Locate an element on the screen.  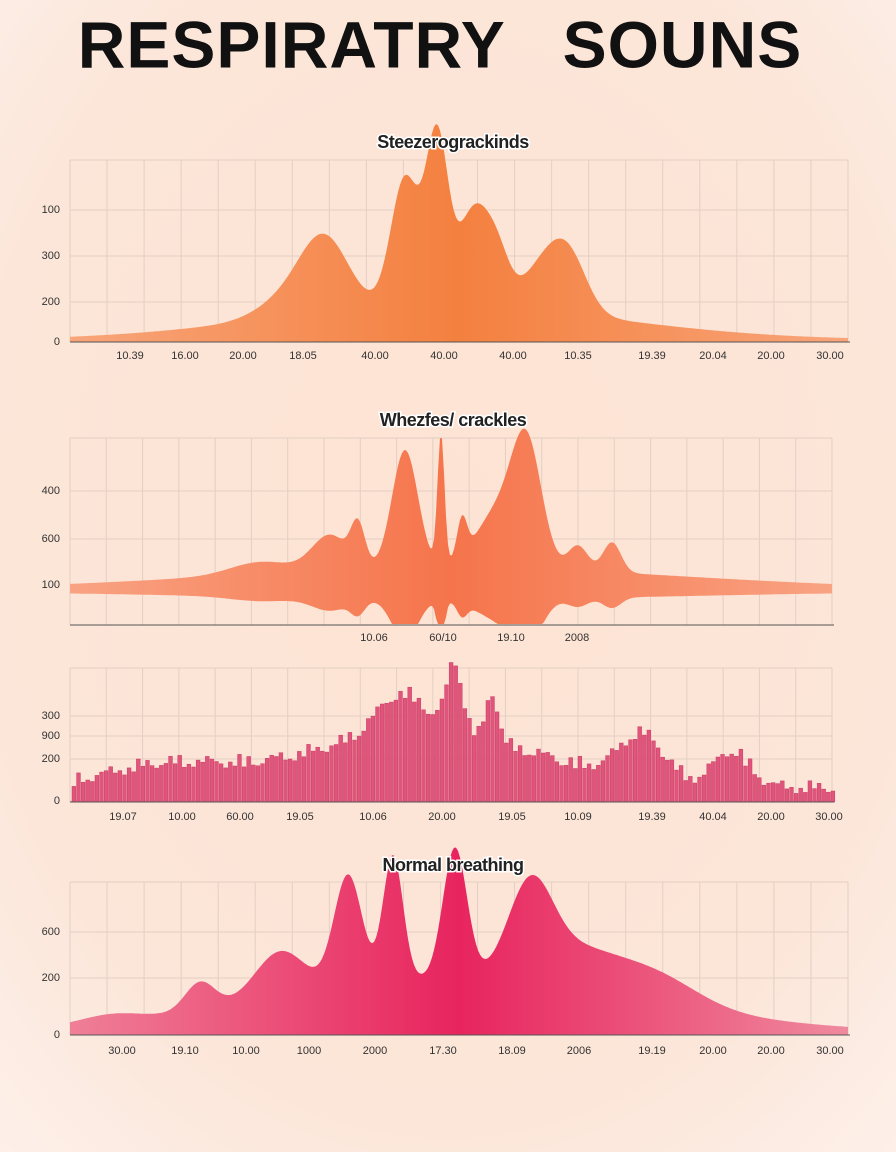
x-tick-label: 16.00 is located at coordinates (185, 356).